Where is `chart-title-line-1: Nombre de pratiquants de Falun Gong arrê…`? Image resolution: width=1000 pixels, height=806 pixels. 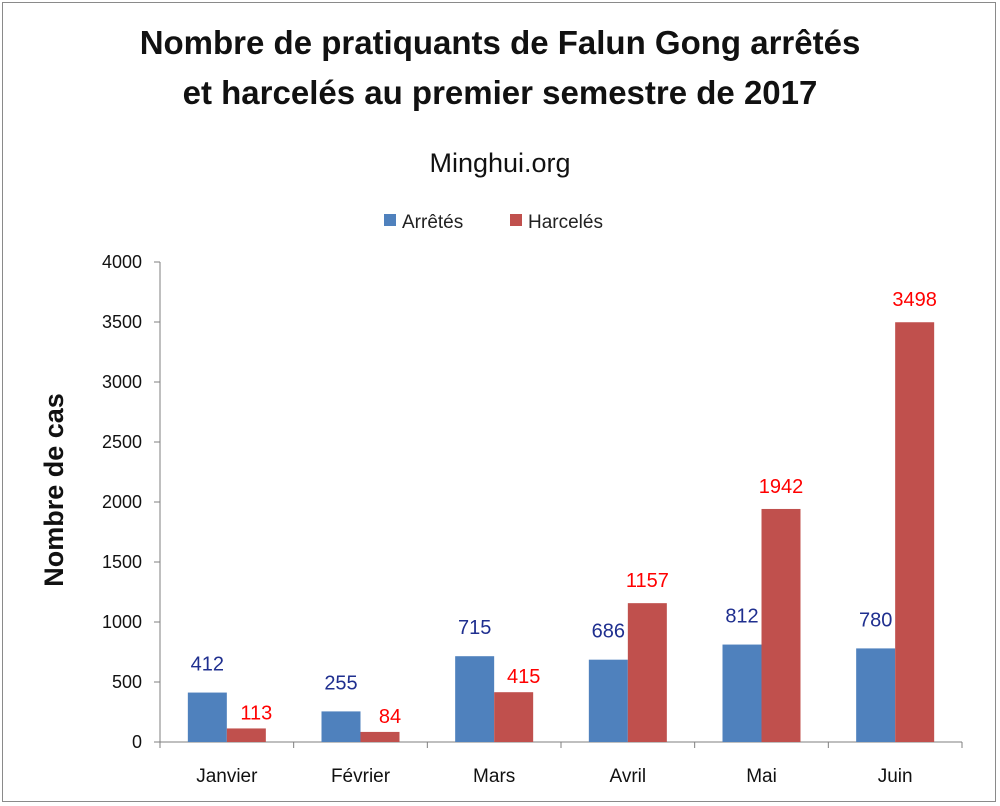
chart-title-line-1: Nombre de pratiquants de Falun Gong arrê… is located at coordinates (500, 42).